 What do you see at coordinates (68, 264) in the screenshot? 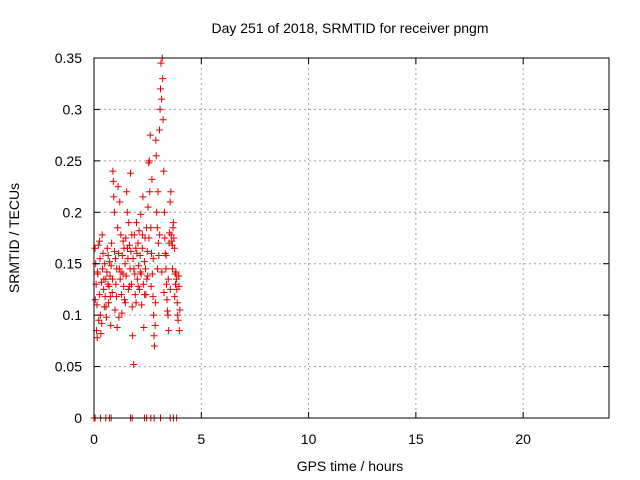
I see `y-tick-label: 0.15` at bounding box center [68, 264].